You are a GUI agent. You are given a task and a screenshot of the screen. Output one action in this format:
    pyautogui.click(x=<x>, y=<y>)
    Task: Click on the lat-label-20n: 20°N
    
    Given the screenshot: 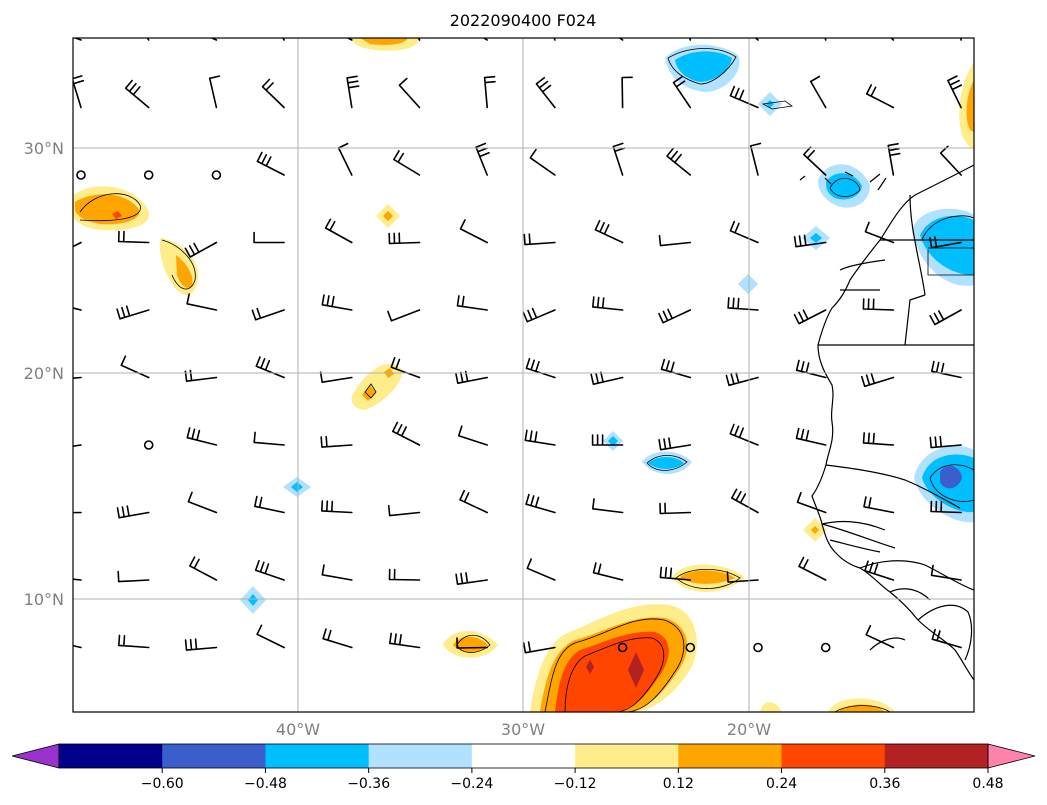 What is the action you would take?
    pyautogui.click(x=44, y=373)
    